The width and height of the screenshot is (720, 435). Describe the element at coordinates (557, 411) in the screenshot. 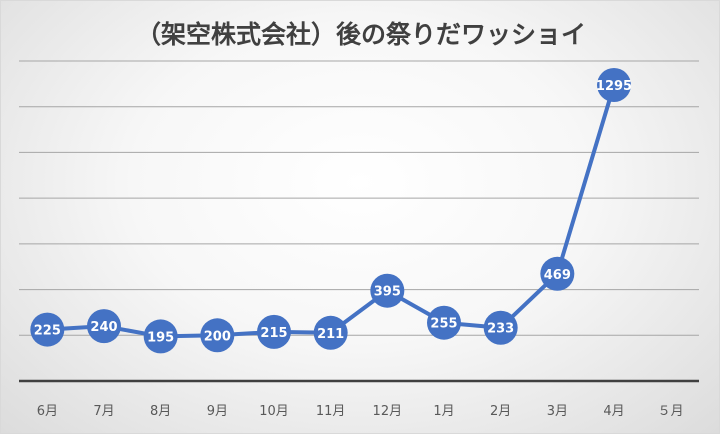

I see `x-tick-label: 3月` at that location.